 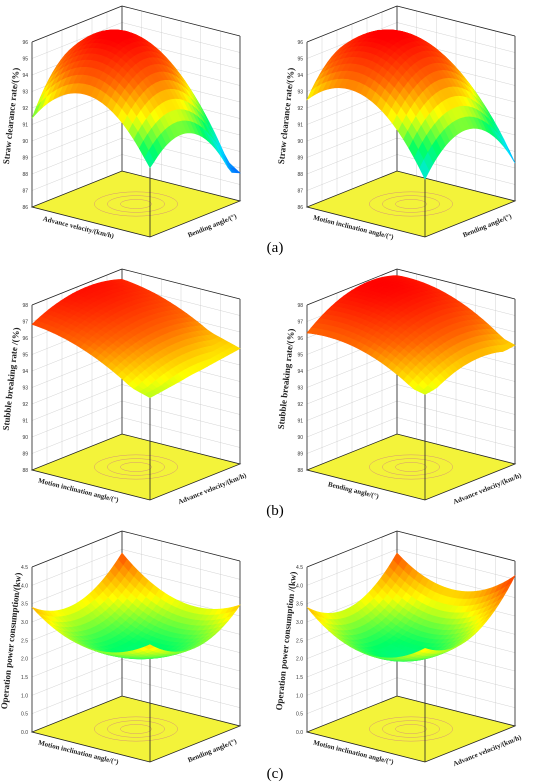 What do you see at coordinates (24, 733) in the screenshot?
I see `z-tick-label: 0.0` at bounding box center [24, 733].